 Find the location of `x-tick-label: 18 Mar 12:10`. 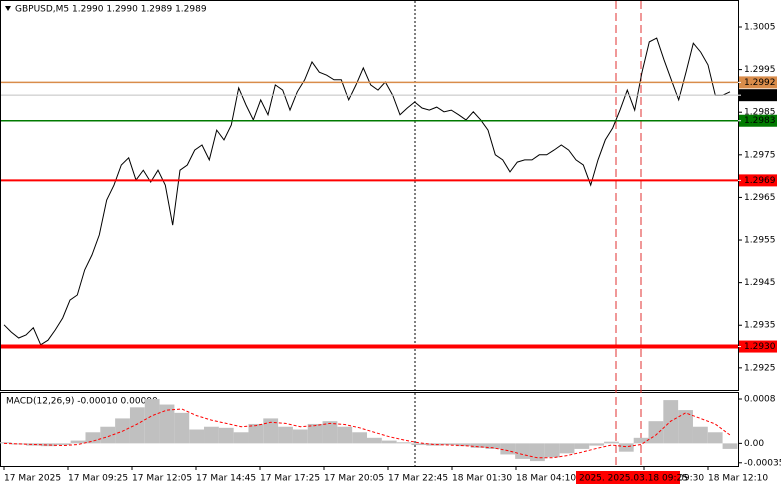

x-tick-label: 18 Mar 12:10 is located at coordinates (738, 479).